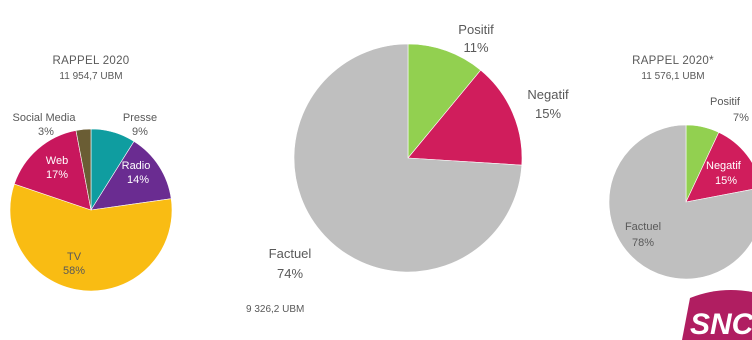 The width and height of the screenshot is (752, 340). What do you see at coordinates (83, 169) in the screenshot?
I see `chart1-slice-social-media` at bounding box center [83, 169].